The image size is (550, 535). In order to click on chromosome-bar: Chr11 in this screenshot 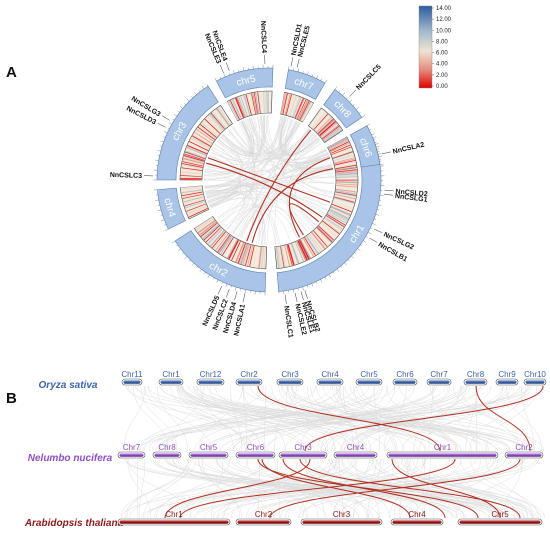, I will do `click(132, 378)`.